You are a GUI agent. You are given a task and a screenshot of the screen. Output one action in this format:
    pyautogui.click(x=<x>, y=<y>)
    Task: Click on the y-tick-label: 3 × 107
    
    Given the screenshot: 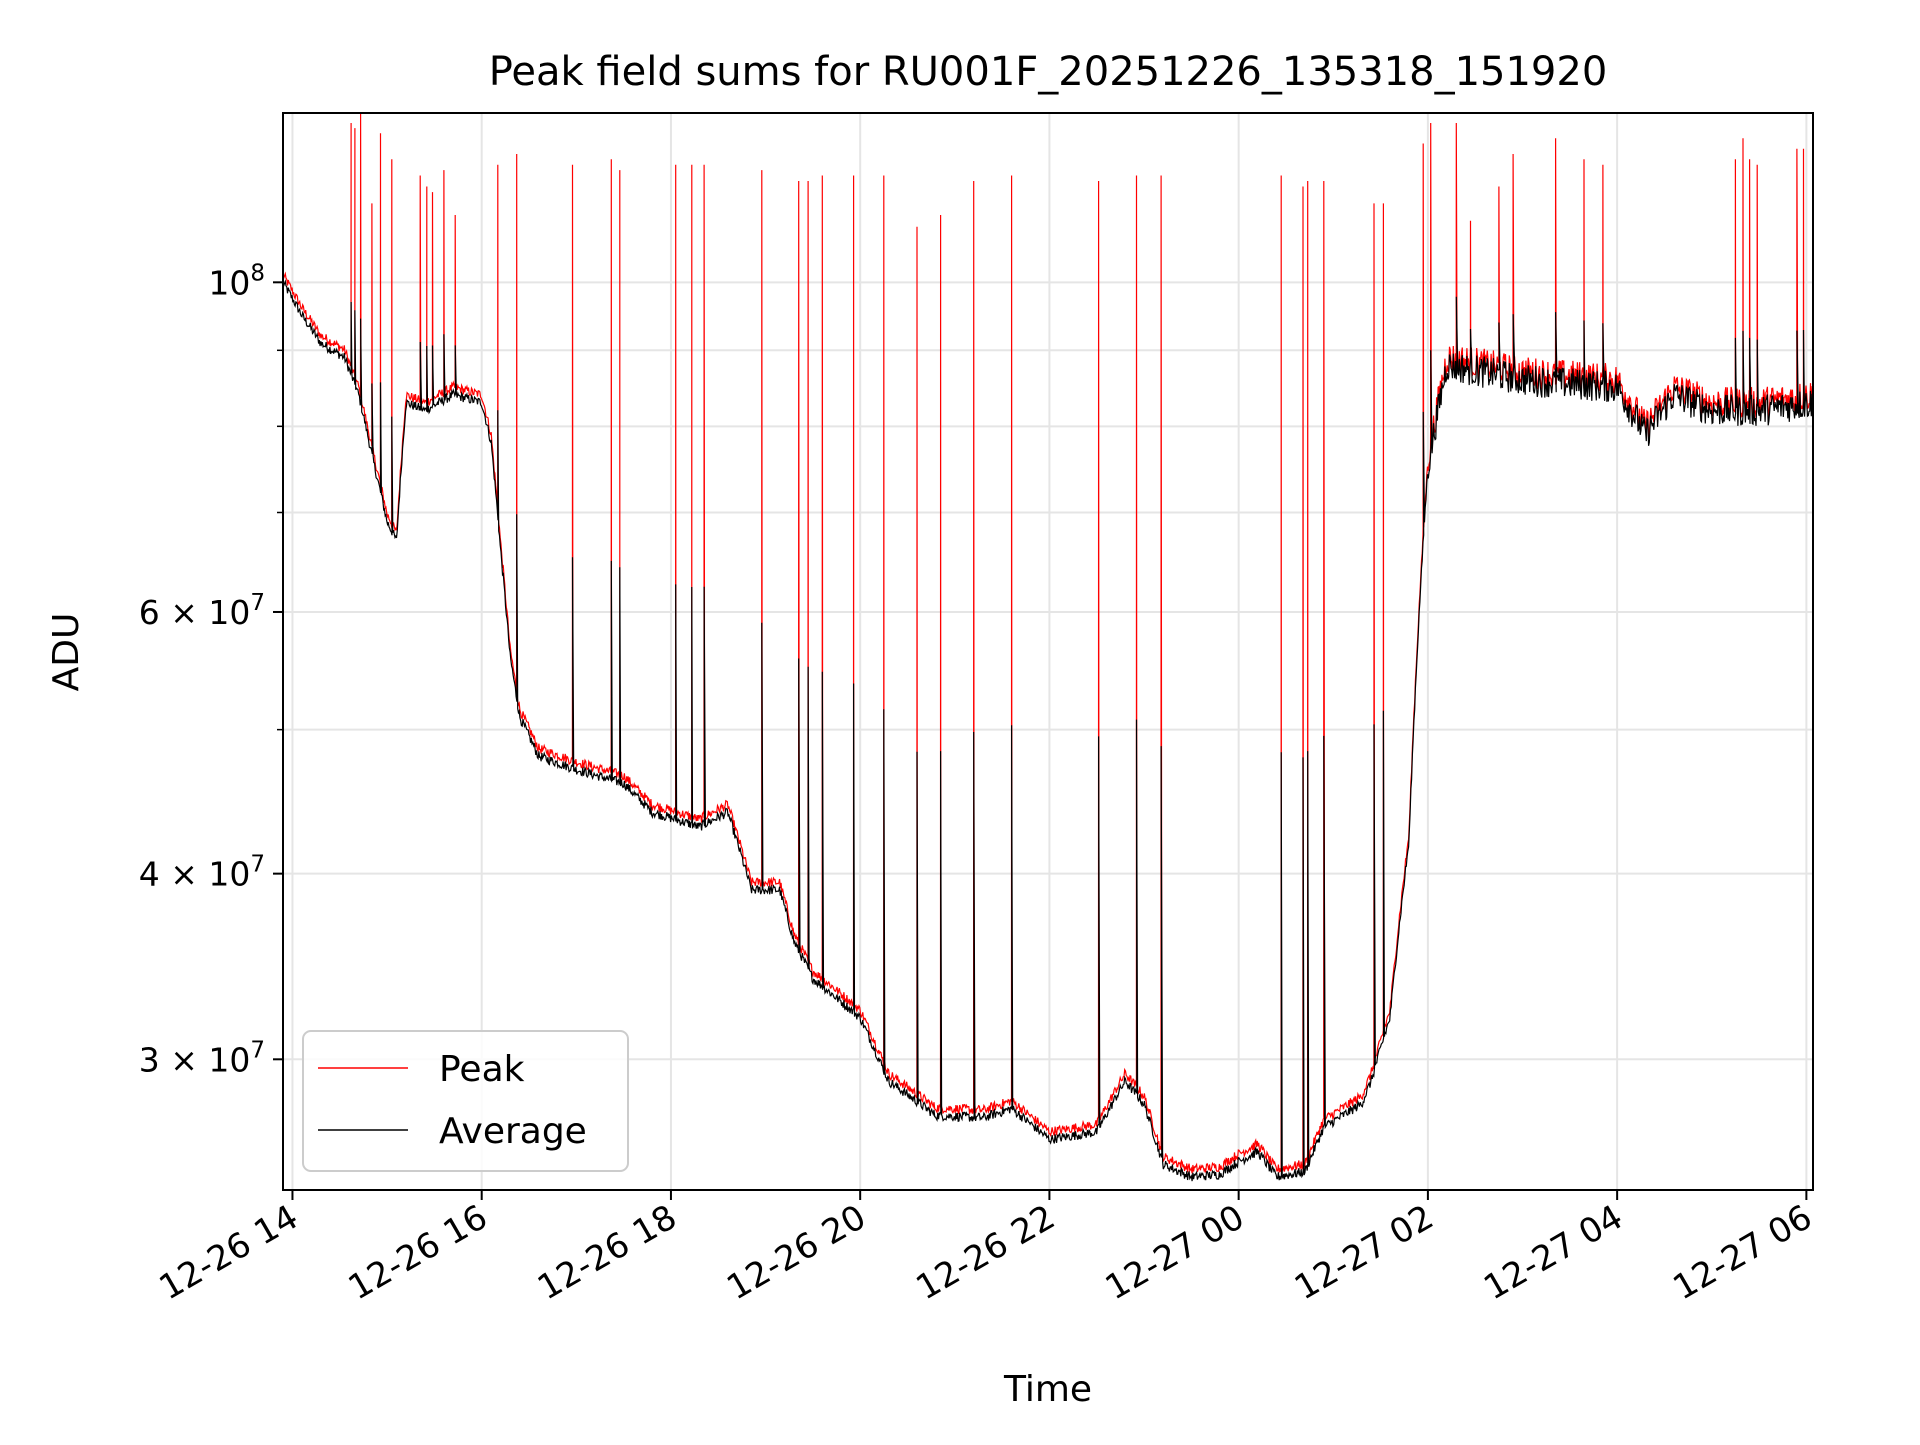 What is the action you would take?
    pyautogui.click(x=202, y=1058)
    